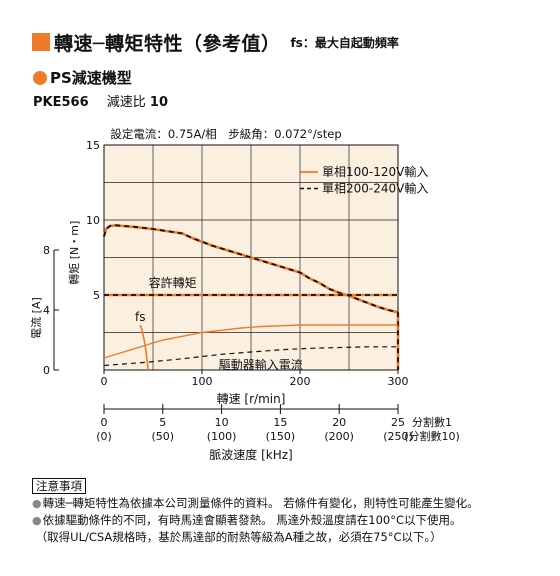  Describe the element at coordinates (432, 422) in the screenshot. I see `pulse-division-label: 分割數1` at that location.